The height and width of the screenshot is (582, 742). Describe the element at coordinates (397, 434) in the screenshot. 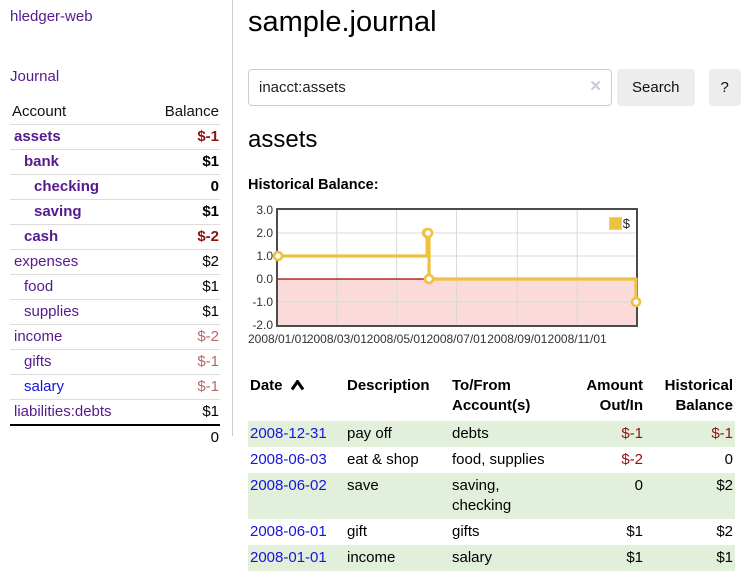

I see `register-cell-description: pay off` at that location.